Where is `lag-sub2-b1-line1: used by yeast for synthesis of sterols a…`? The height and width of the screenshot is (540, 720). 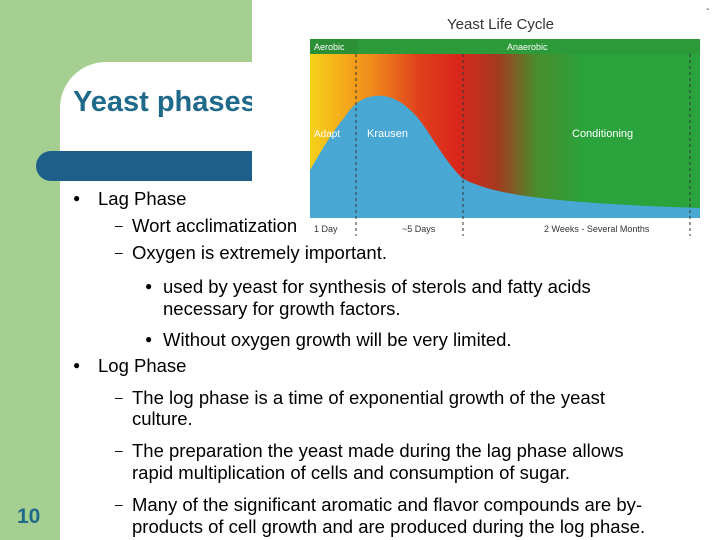
lag-sub2-b1-line1: used by yeast for synthesis of sterols a… is located at coordinates (377, 286).